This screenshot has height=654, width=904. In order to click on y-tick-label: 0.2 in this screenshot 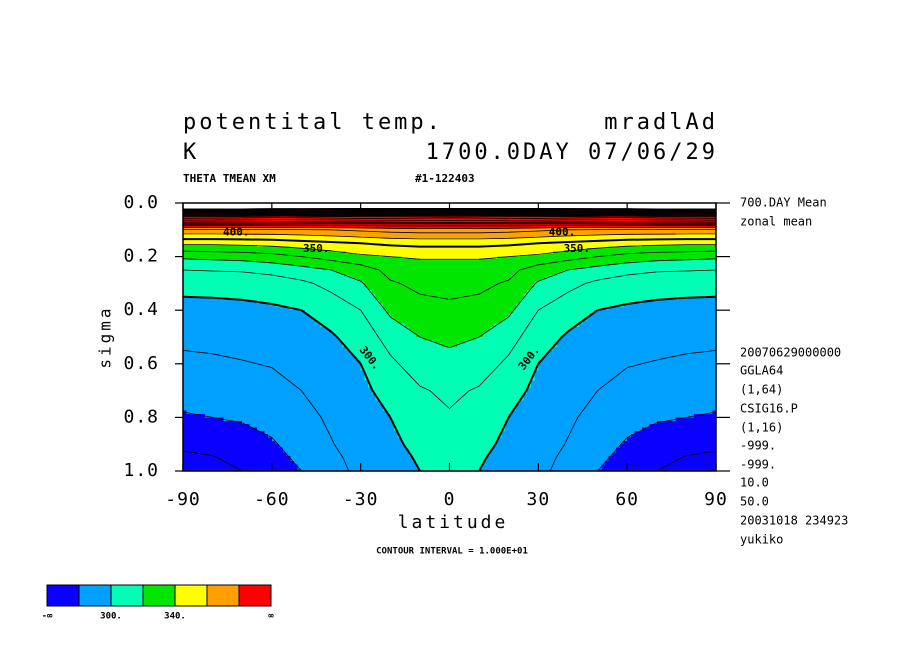, I will do `click(141, 256)`.